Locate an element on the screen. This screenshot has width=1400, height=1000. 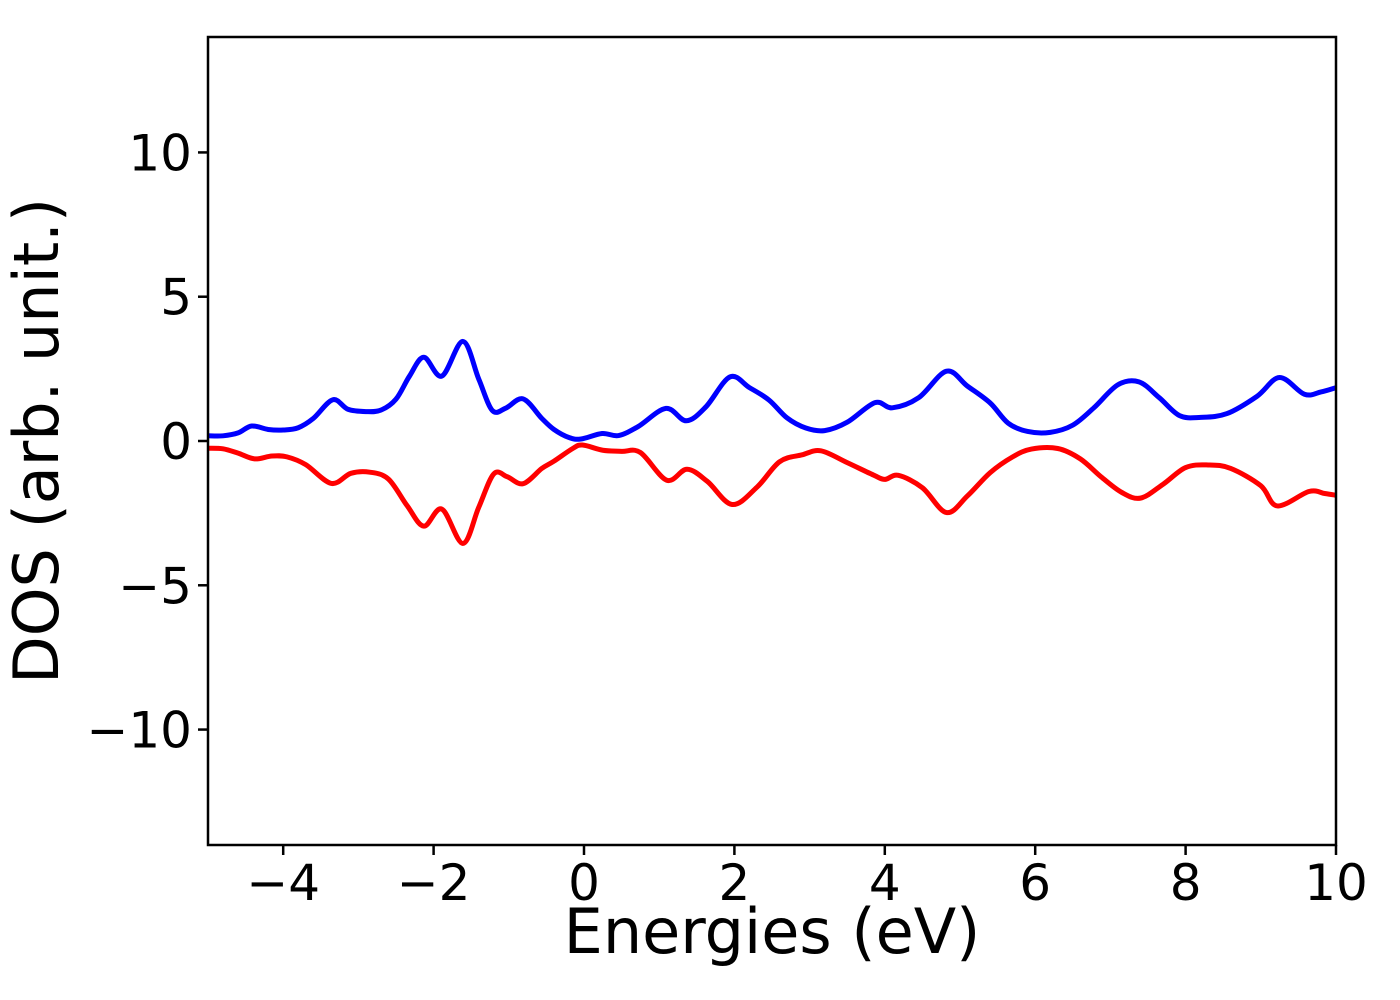
x-tick-label: −2 is located at coordinates (434, 883).